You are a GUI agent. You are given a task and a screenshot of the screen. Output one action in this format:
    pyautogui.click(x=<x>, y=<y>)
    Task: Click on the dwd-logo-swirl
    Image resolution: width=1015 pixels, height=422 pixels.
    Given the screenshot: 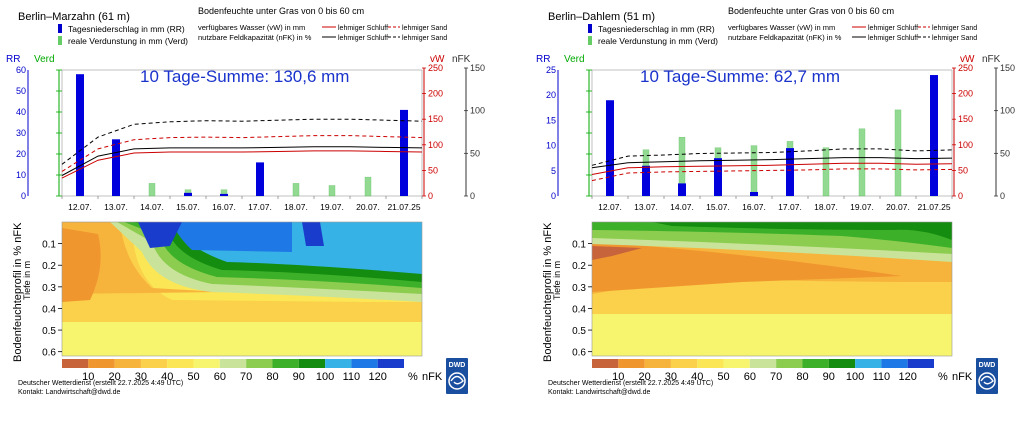 What is the action you would take?
    pyautogui.click(x=987, y=380)
    